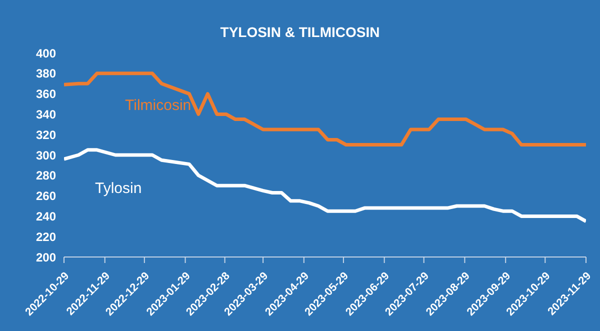  I want to click on y-tick-label: 360, so click(46, 94).